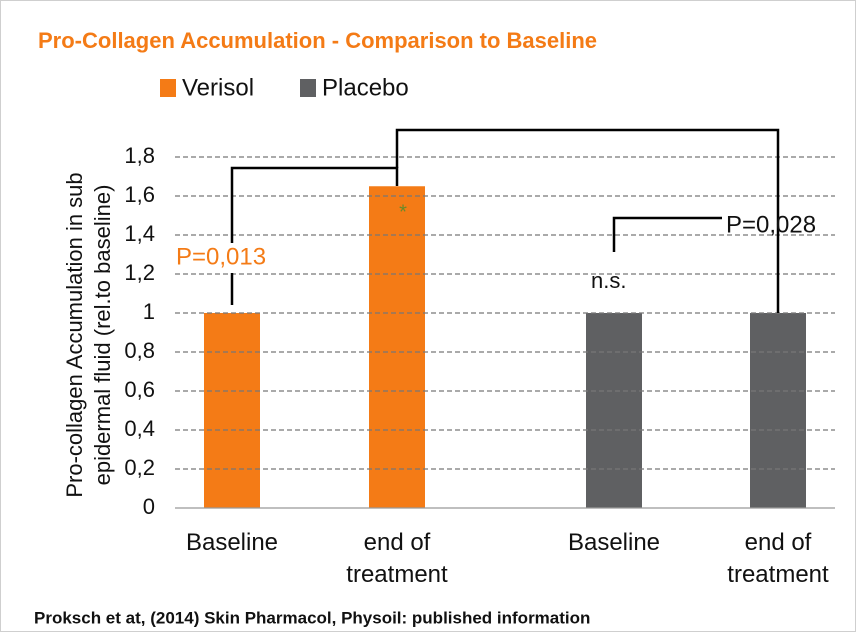 The height and width of the screenshot is (632, 856). Describe the element at coordinates (139, 155) in the screenshot. I see `y-tick-label: 1,8` at that location.